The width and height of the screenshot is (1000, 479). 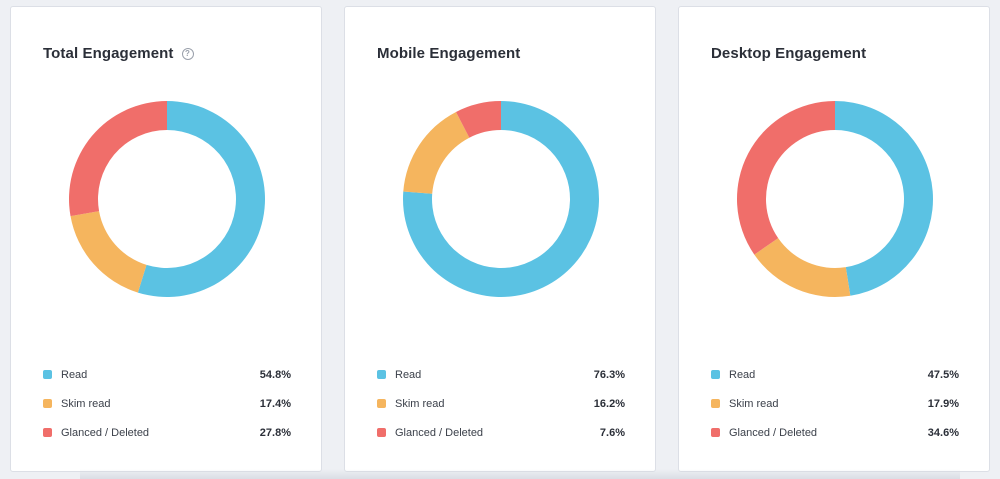 I want to click on legend-item-skim-read: Skim read 17.9%, so click(x=835, y=403).